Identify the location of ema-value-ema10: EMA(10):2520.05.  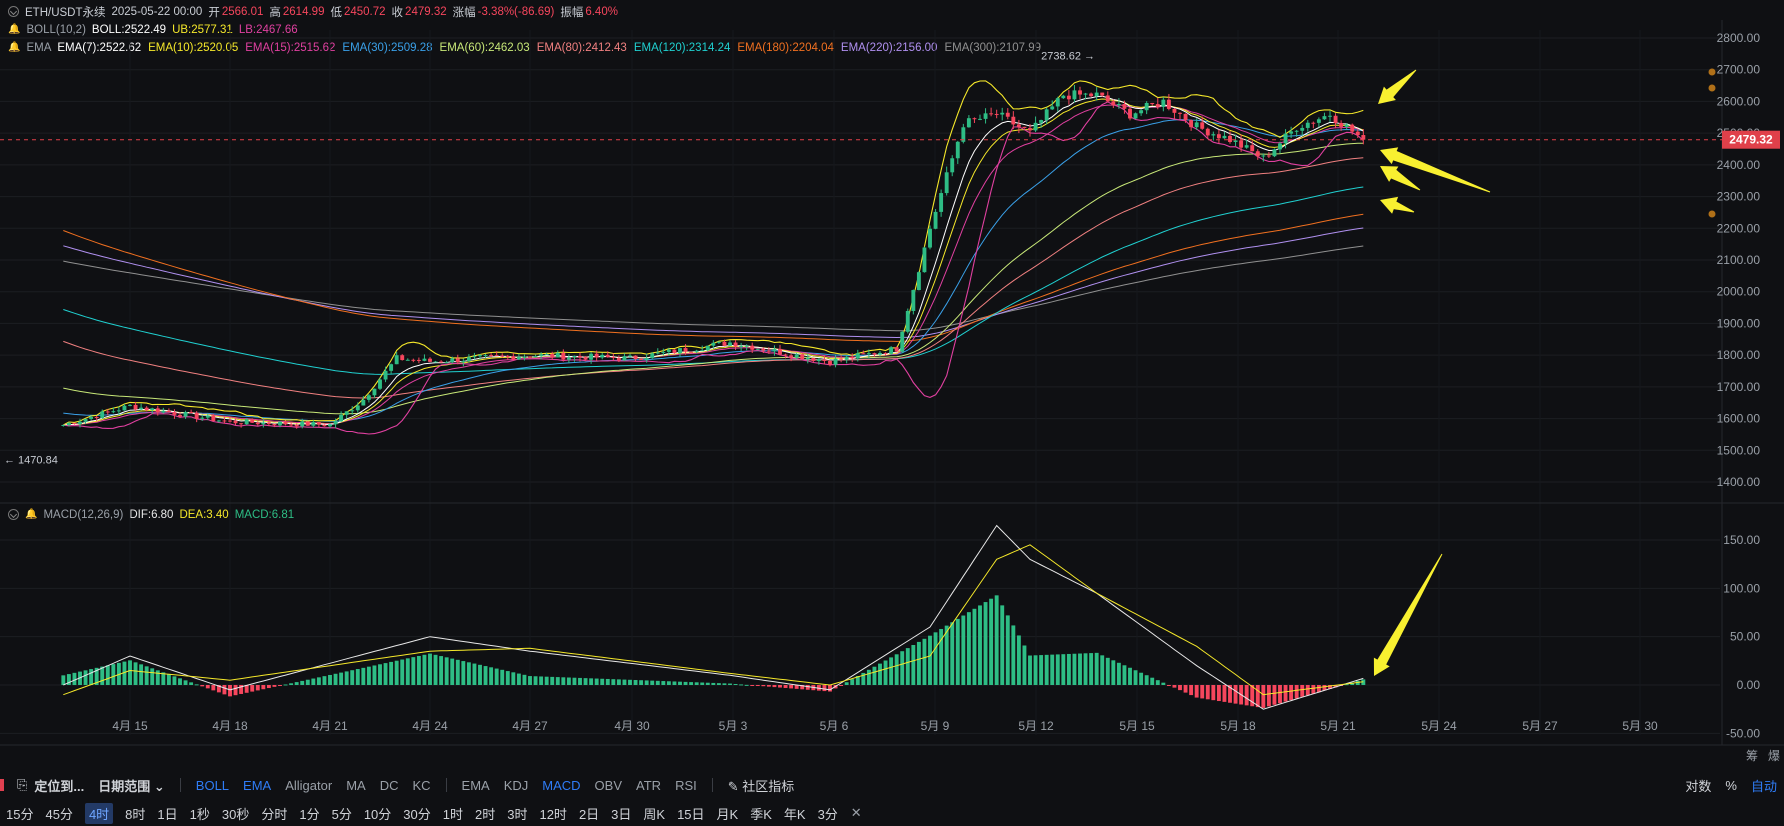
(193, 47).